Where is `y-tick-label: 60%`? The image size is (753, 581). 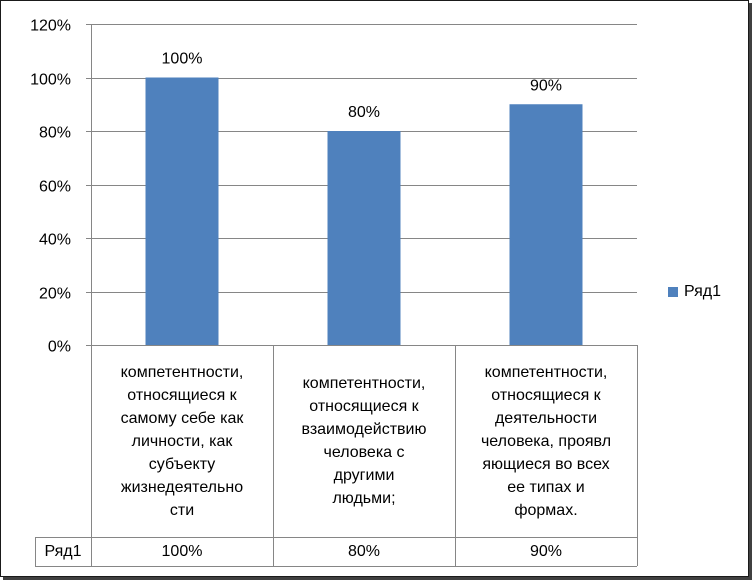
y-tick-label: 60% is located at coordinates (55, 187).